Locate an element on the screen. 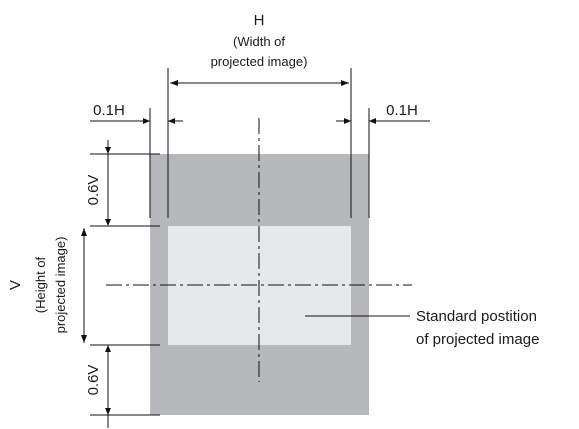  top-offset-arrow-top is located at coordinates (108, 150).